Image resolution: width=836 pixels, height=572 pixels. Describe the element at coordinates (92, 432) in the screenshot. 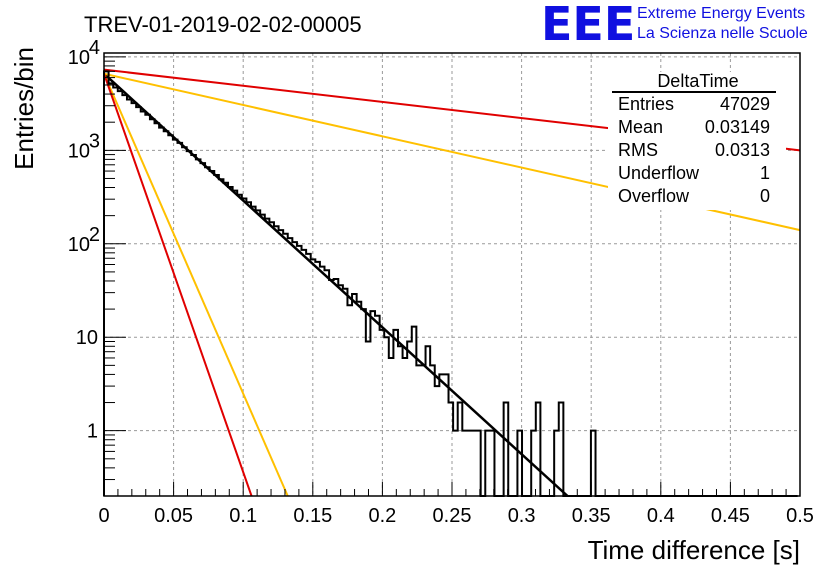

I see `y-tick-label: 1` at that location.